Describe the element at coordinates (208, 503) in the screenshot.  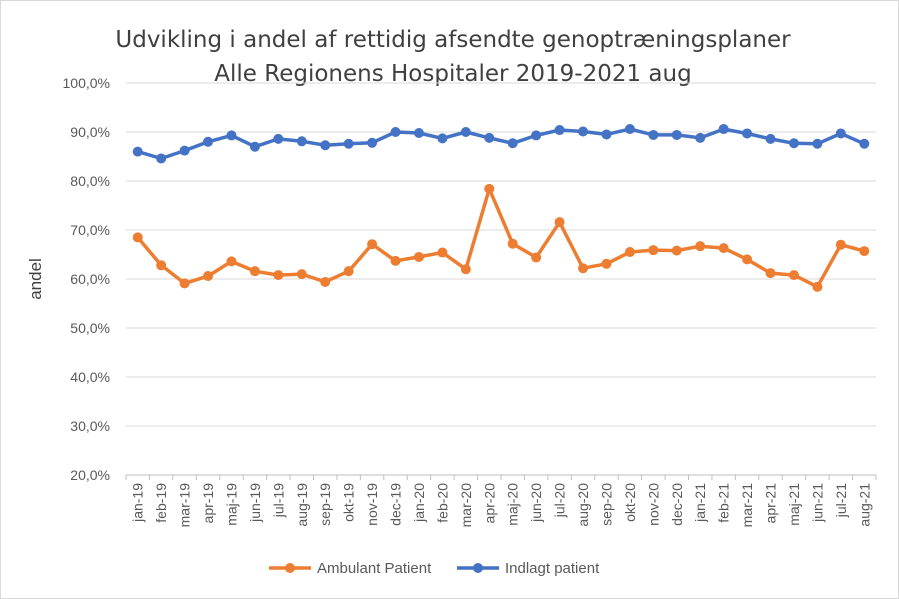
I see `x-tick-label: apr-19` at that location.